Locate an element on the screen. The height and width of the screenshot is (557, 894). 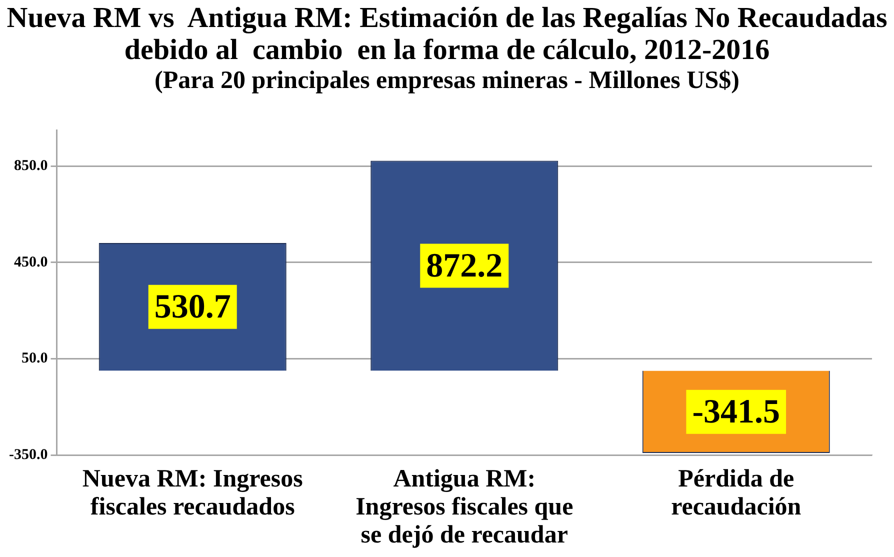
data-label: 530.7 is located at coordinates (192, 307).